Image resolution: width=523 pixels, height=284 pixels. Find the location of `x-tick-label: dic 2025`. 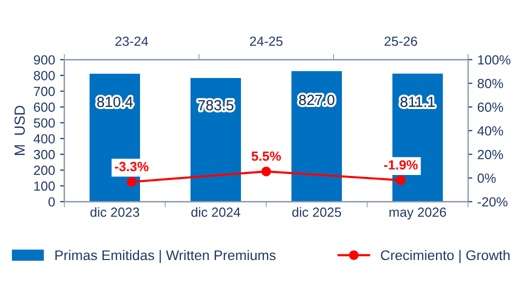

x-tick-label: dic 2025 is located at coordinates (317, 212).